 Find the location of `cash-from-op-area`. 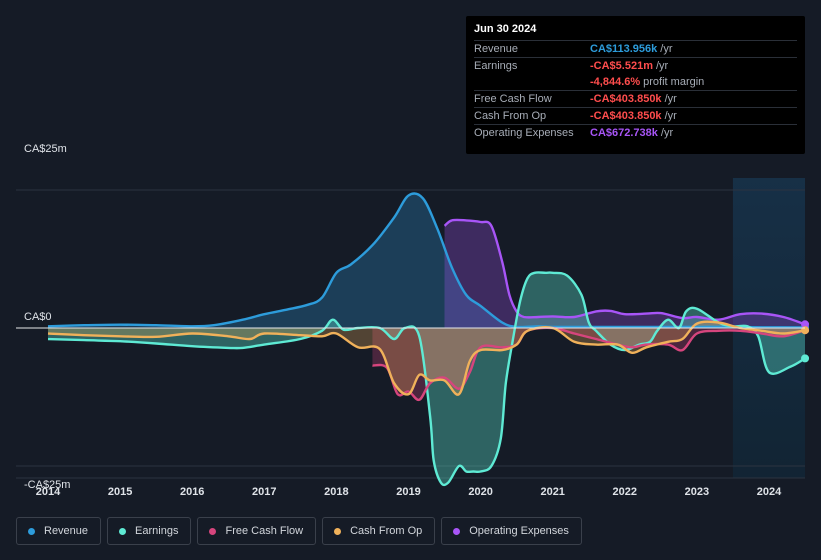

cash-from-op-area is located at coordinates (426, 358).